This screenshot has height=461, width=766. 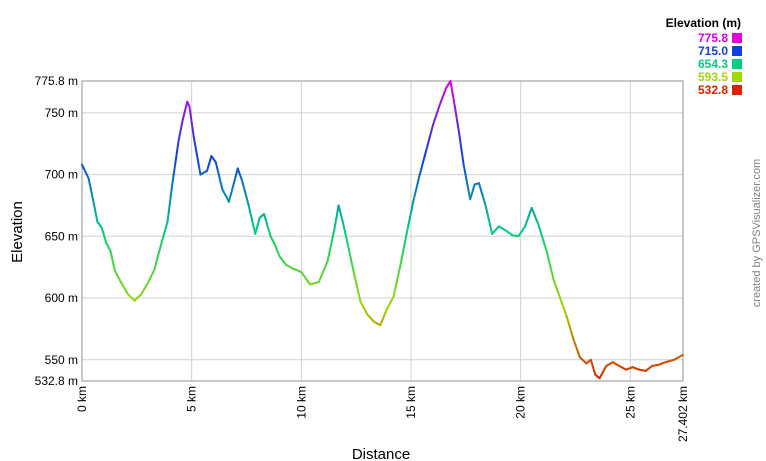 I want to click on y-tick-label: 532.8 m, so click(x=56, y=381).